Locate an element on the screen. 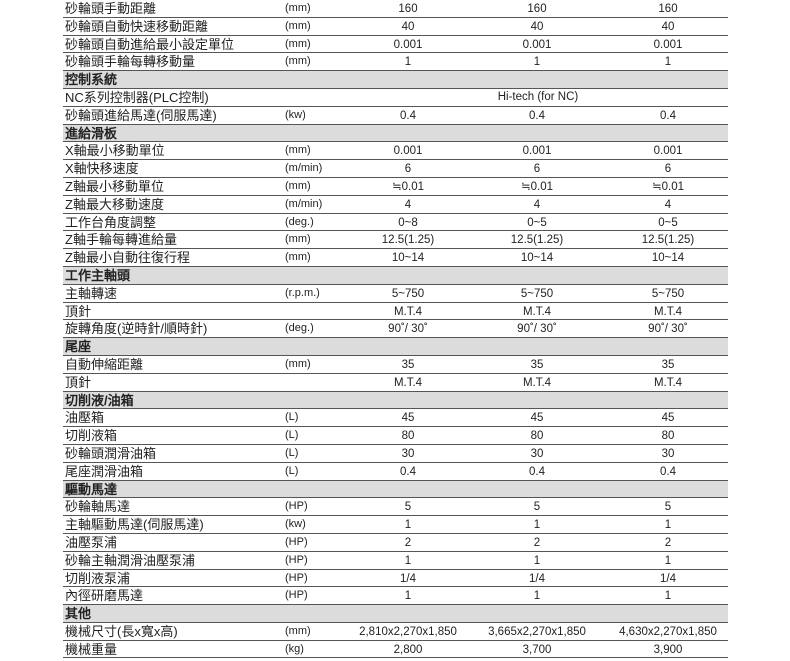 Image resolution: width=790 pixels, height=661 pixels. spec-name: 旋轉角度(逆時針/順時針) is located at coordinates (136, 329).